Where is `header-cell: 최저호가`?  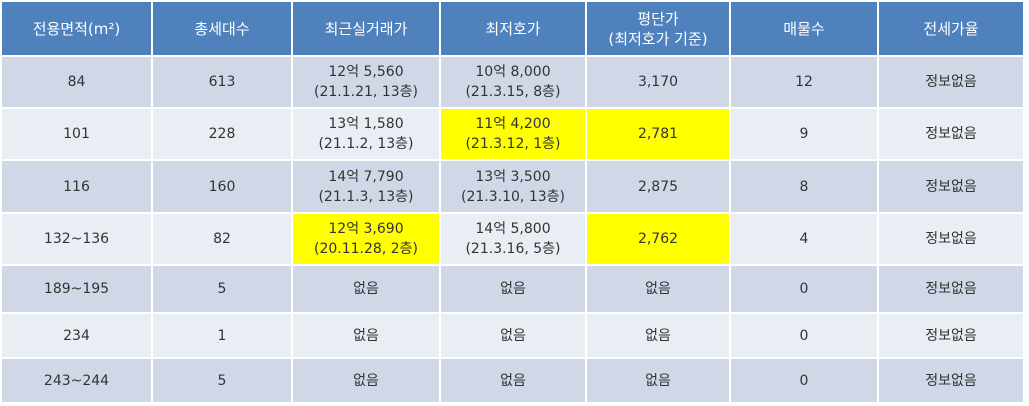
header-cell: 최저호가 is located at coordinates (513, 28).